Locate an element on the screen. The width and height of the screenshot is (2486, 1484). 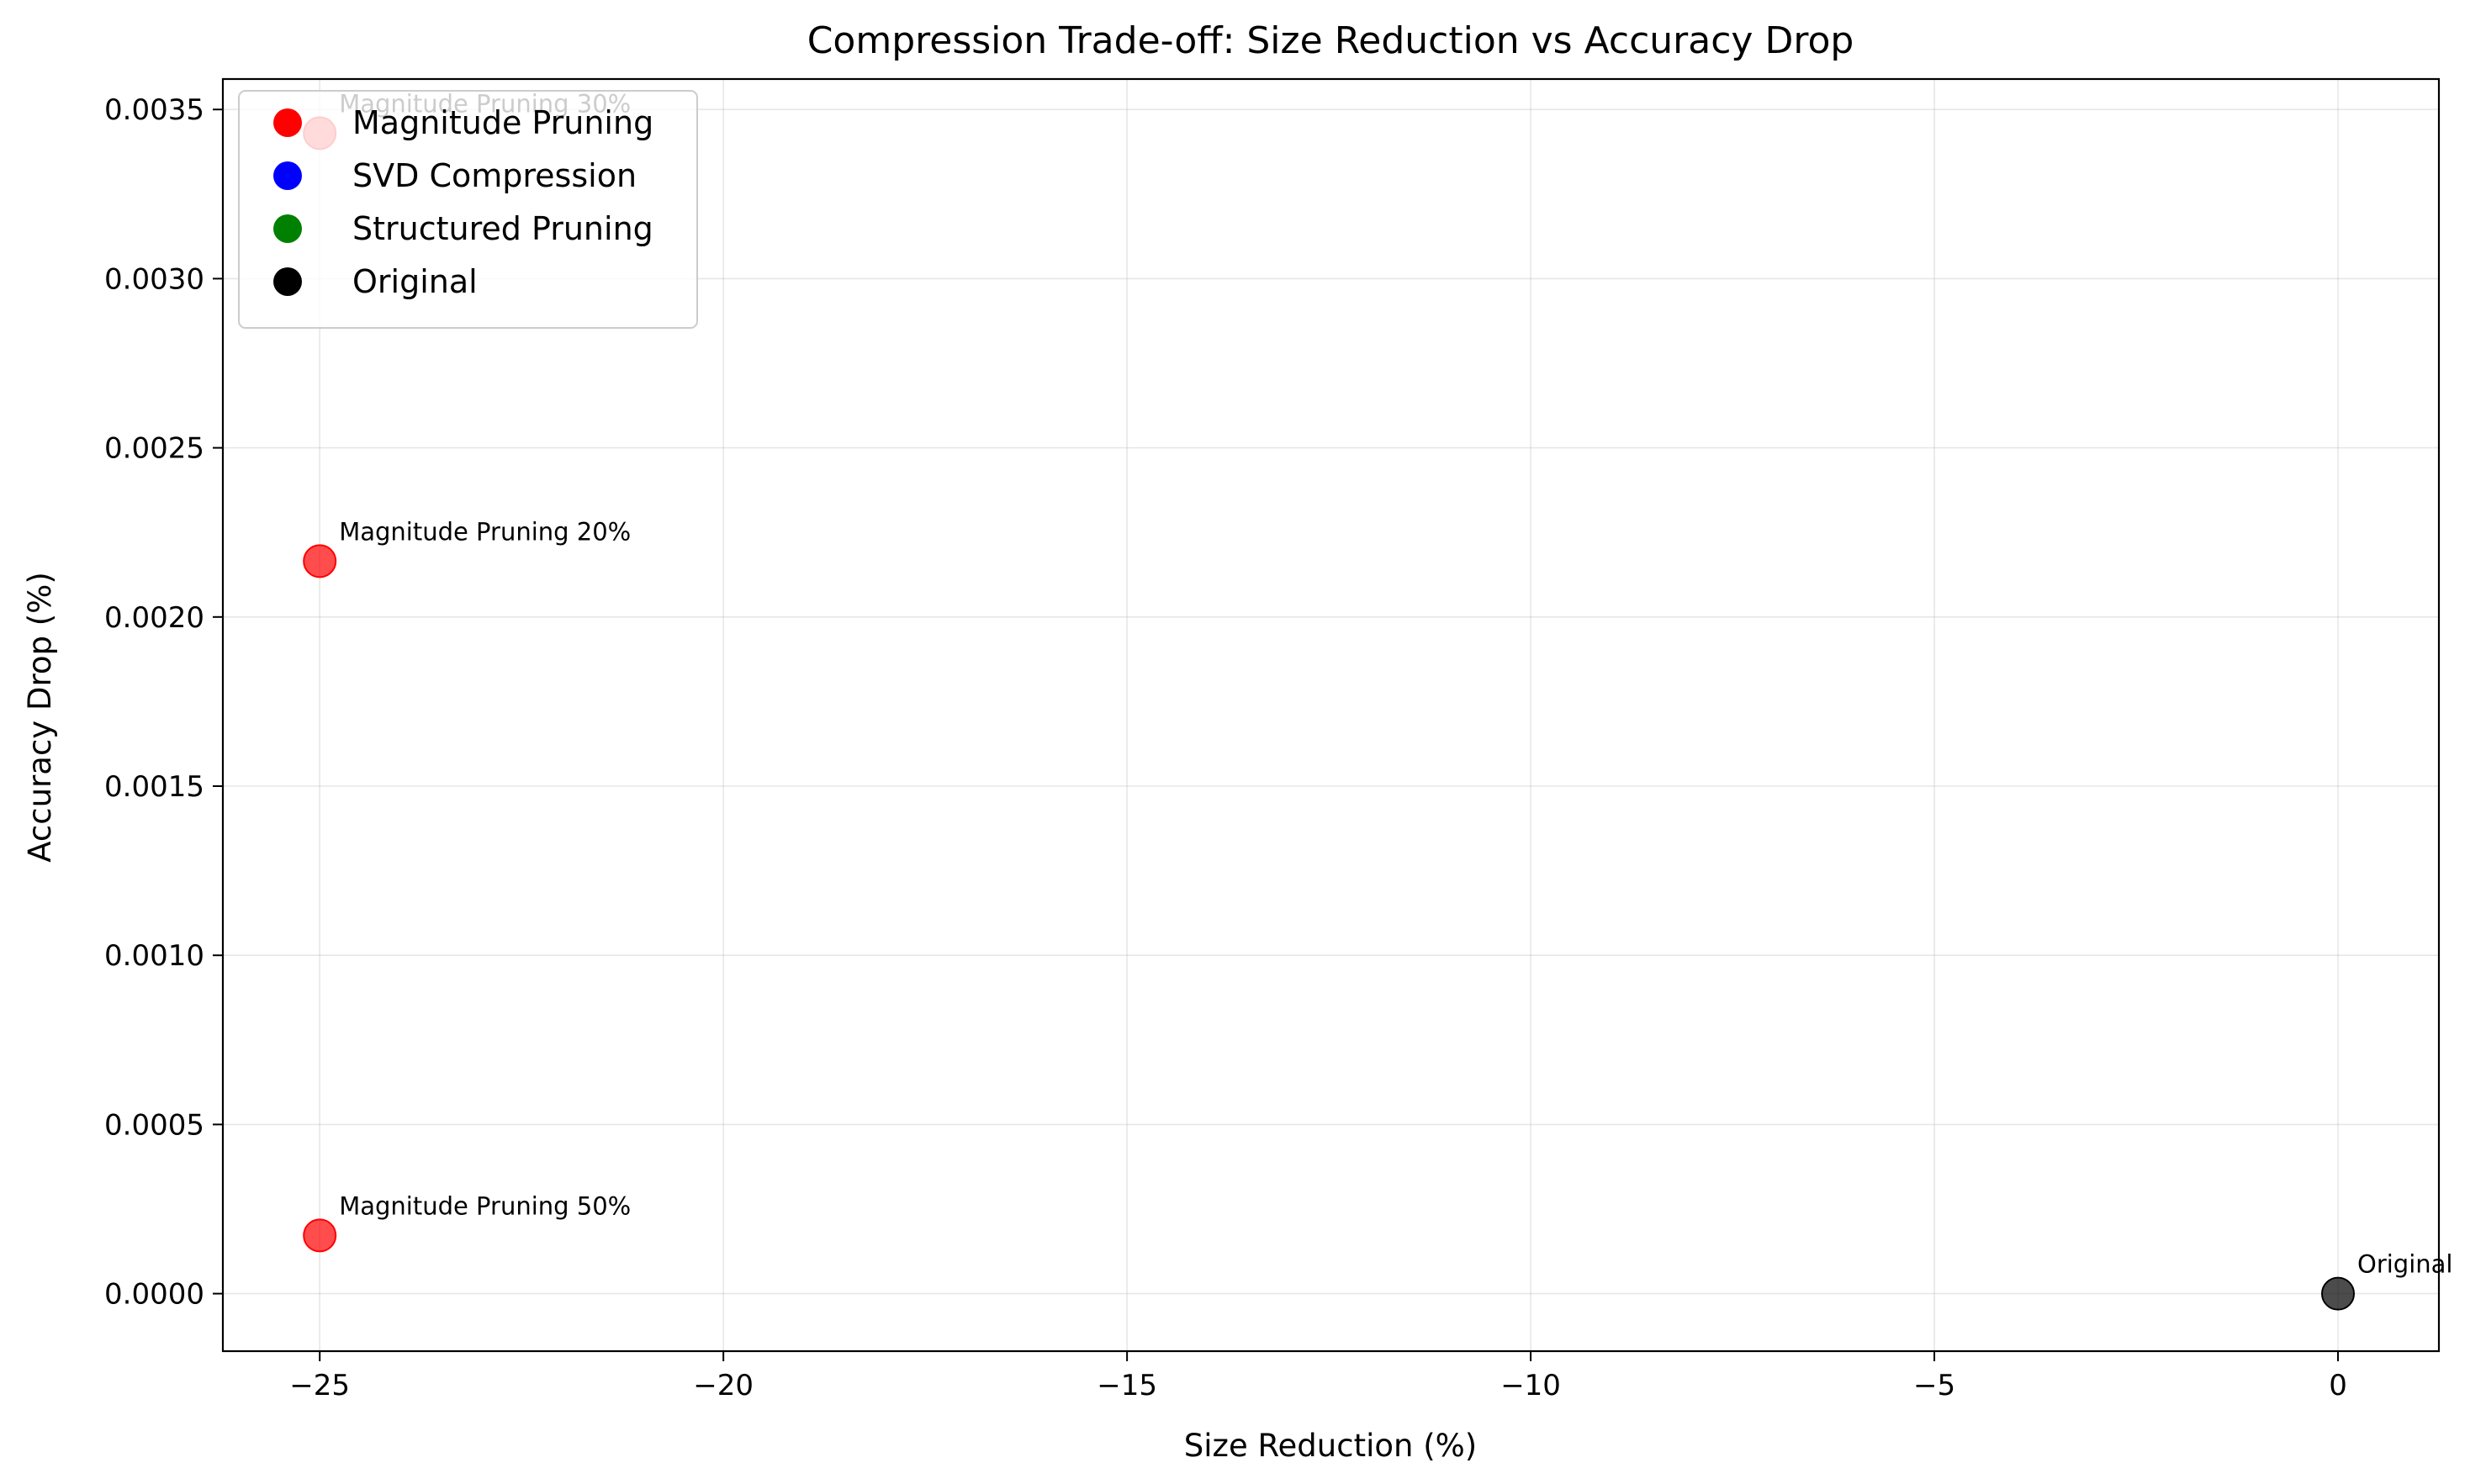
x-axis-label: Size Reduction (%) is located at coordinates (1331, 1446).